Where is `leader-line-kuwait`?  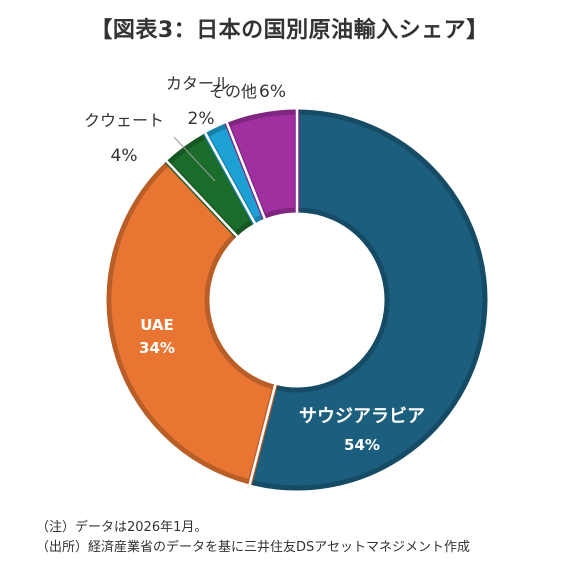 leader-line-kuwait is located at coordinates (194, 159).